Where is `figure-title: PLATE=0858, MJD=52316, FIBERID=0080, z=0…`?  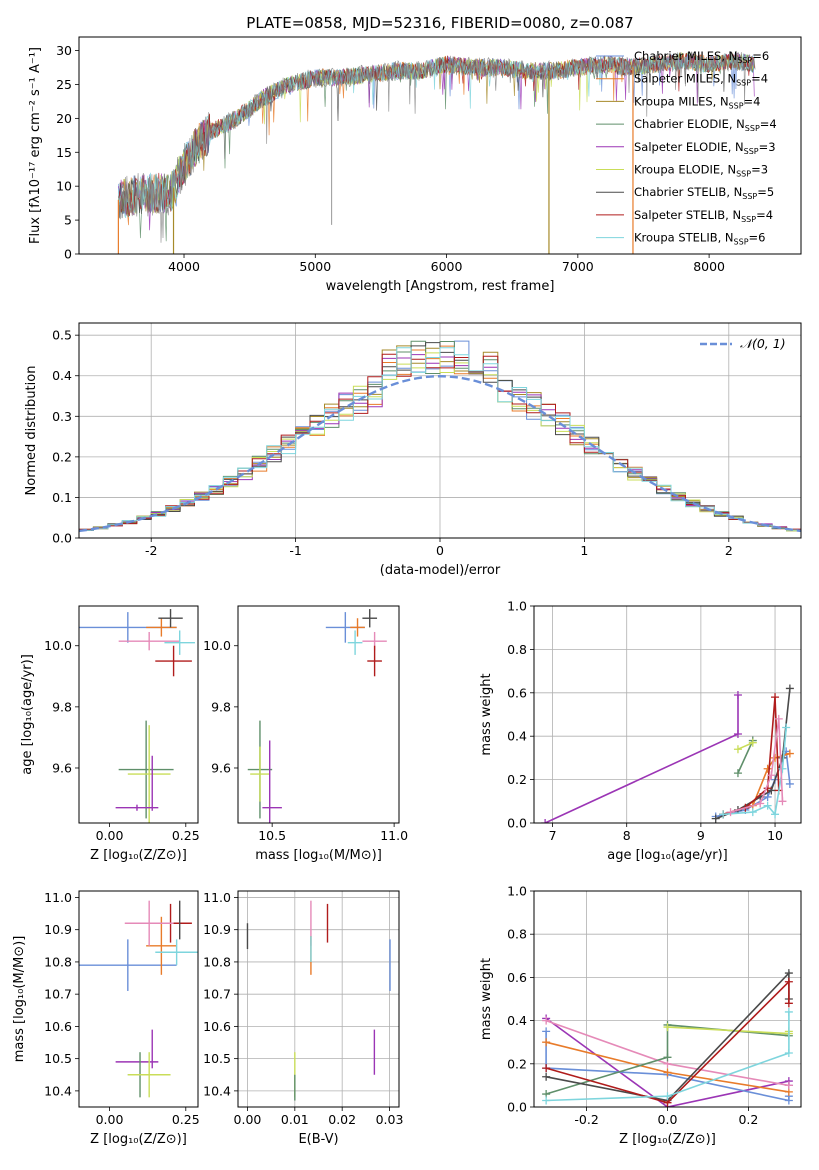
figure-title: PLATE=0858, MJD=52316, FIBERID=0080, z=0… is located at coordinates (439, 23).